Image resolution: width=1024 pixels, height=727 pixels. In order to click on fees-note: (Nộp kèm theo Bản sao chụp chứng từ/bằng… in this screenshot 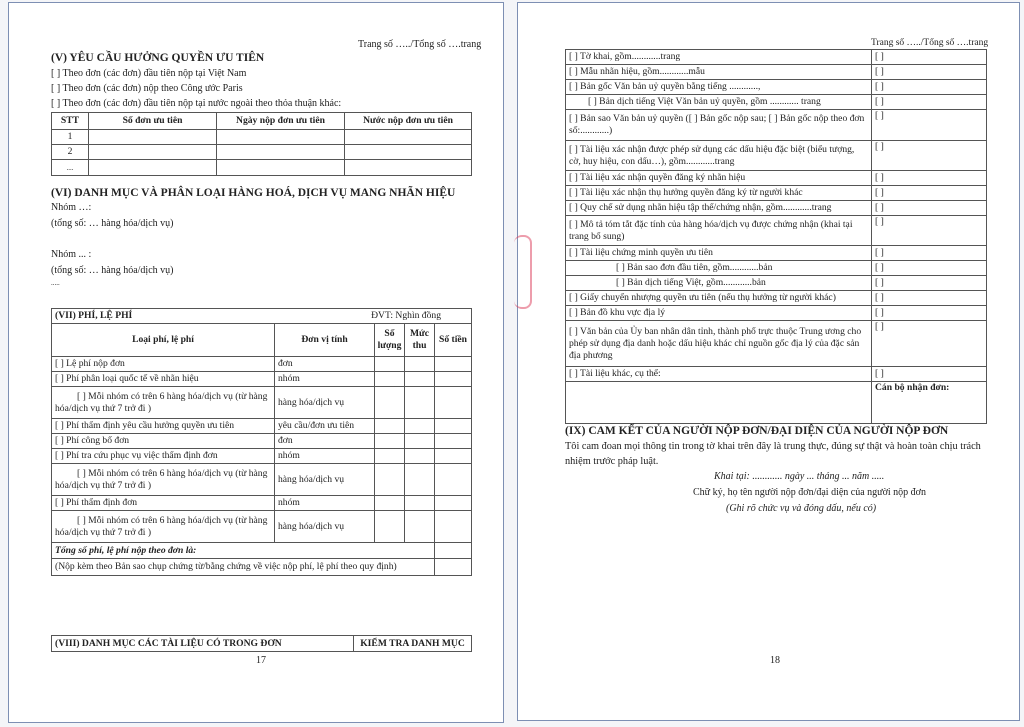, I will do `click(243, 567)`.